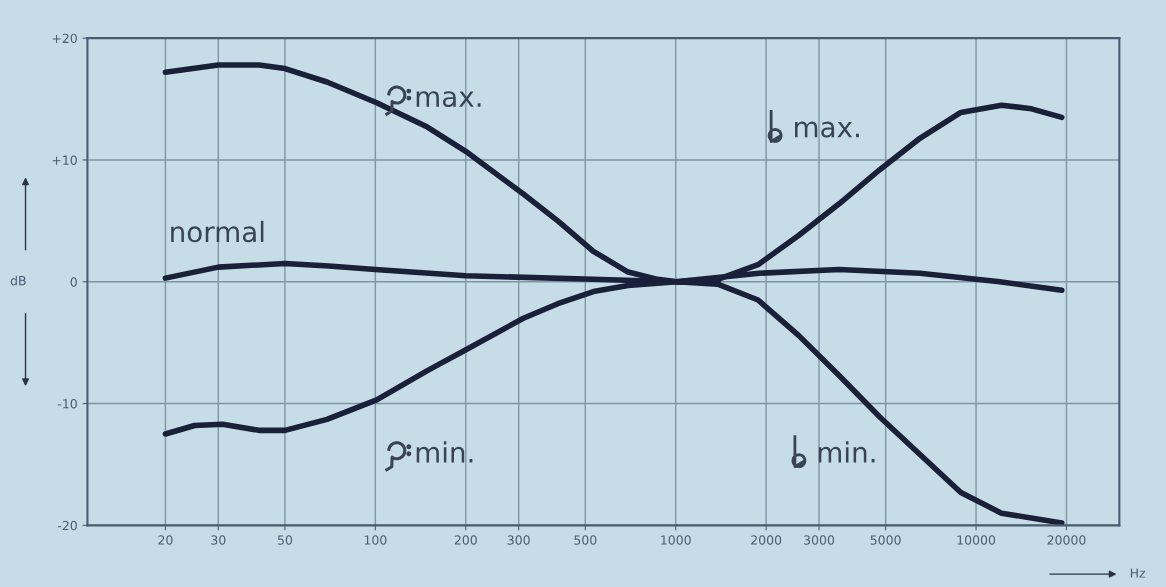 The image size is (1166, 587). I want to click on x-tick-label: 20, so click(165, 540).